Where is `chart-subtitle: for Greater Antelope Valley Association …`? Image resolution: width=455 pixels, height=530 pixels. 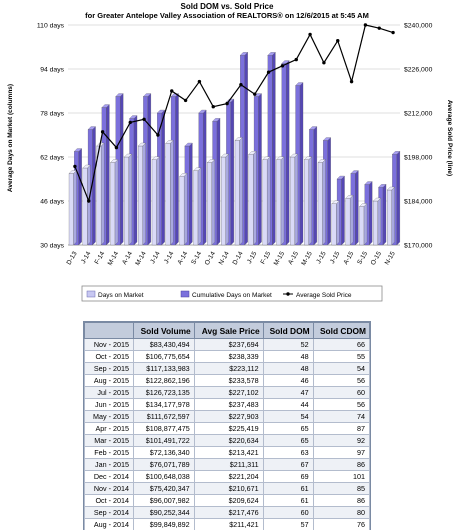
chart-subtitle: for Greater Antelope Valley Association … is located at coordinates (227, 15).